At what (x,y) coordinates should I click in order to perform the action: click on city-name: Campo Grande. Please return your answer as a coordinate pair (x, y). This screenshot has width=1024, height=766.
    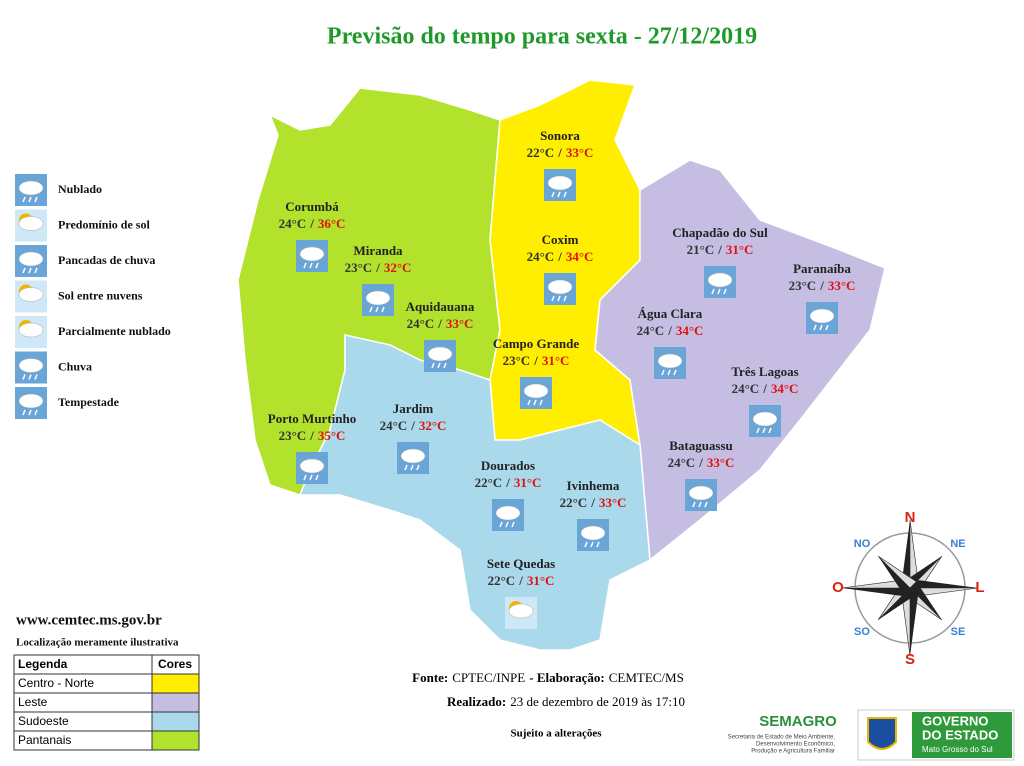
    Looking at the image, I should click on (536, 343).